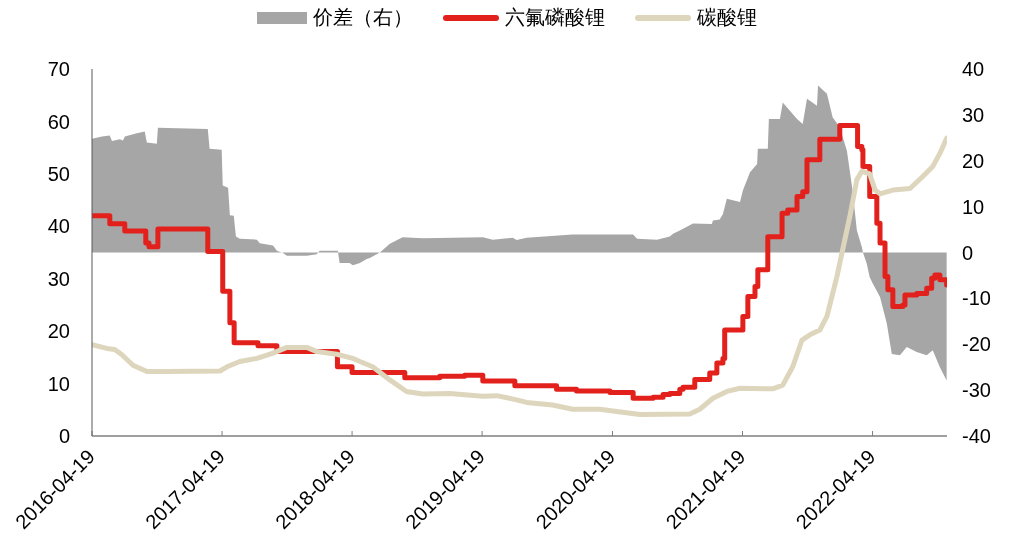 This screenshot has width=1013, height=542. I want to click on y-tick-label: 0, so click(64, 436).